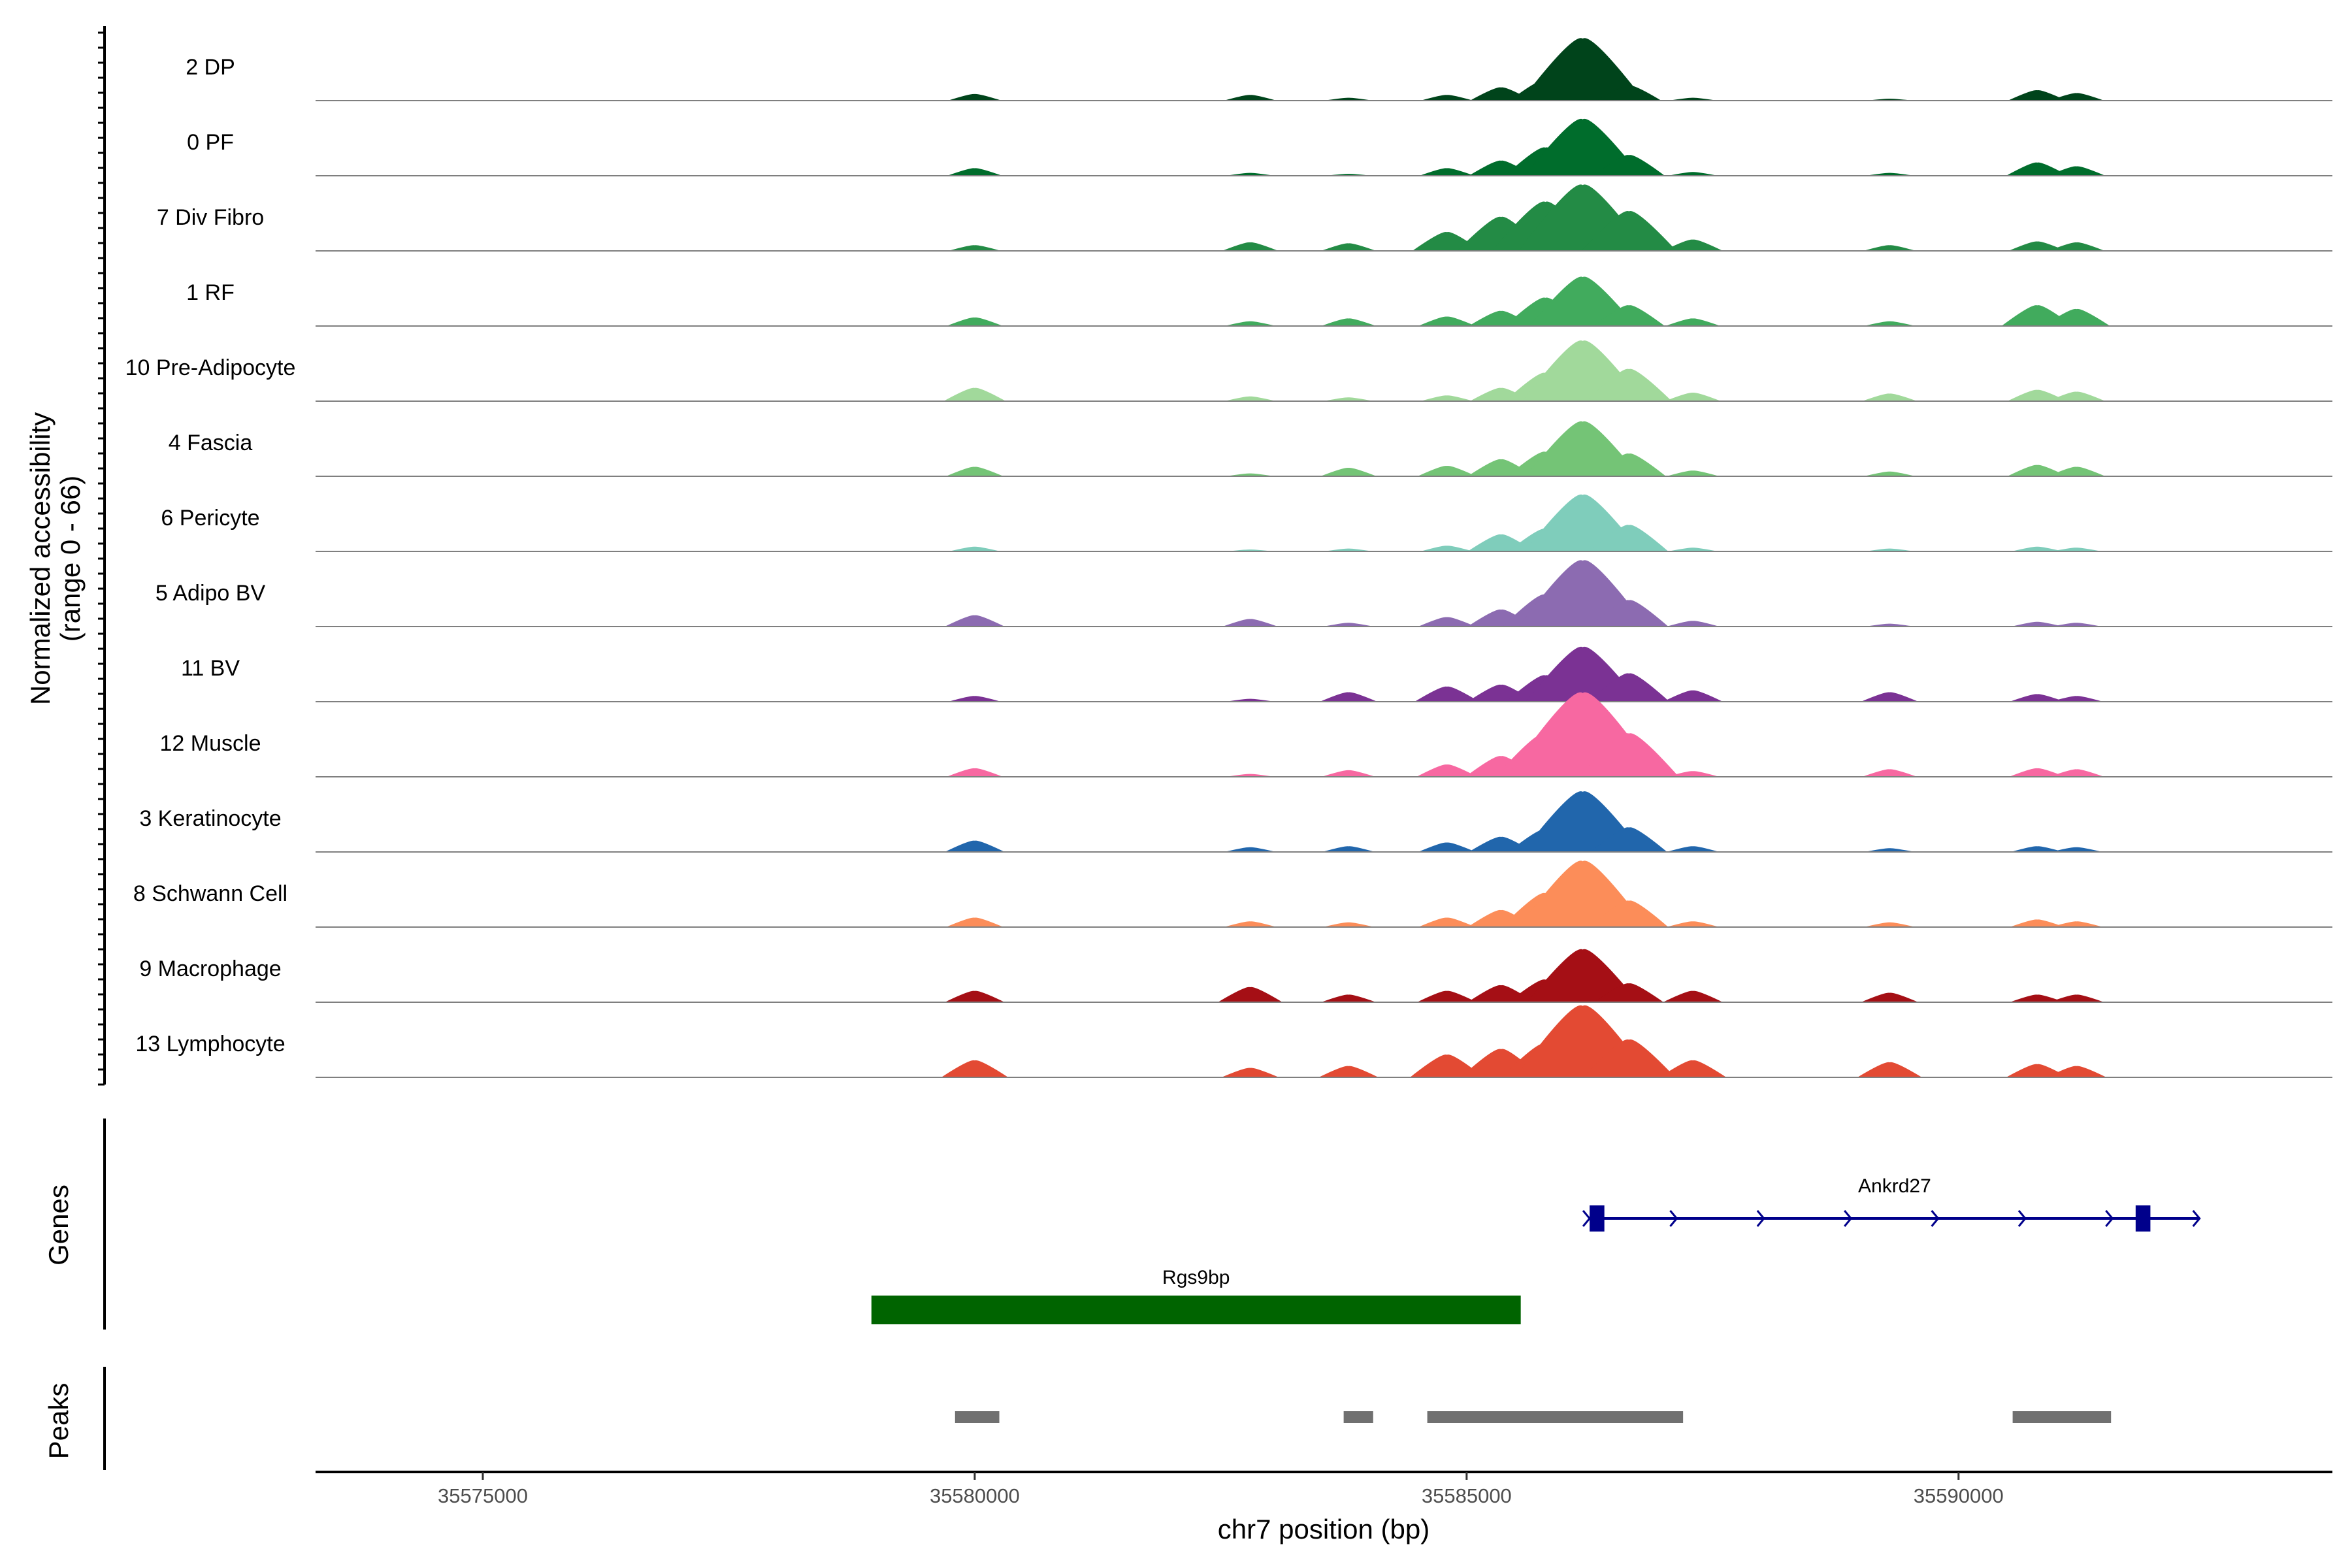 The height and width of the screenshot is (1568, 2352). Describe the element at coordinates (1467, 1495) in the screenshot. I see `x-tick-label: 35585000` at that location.